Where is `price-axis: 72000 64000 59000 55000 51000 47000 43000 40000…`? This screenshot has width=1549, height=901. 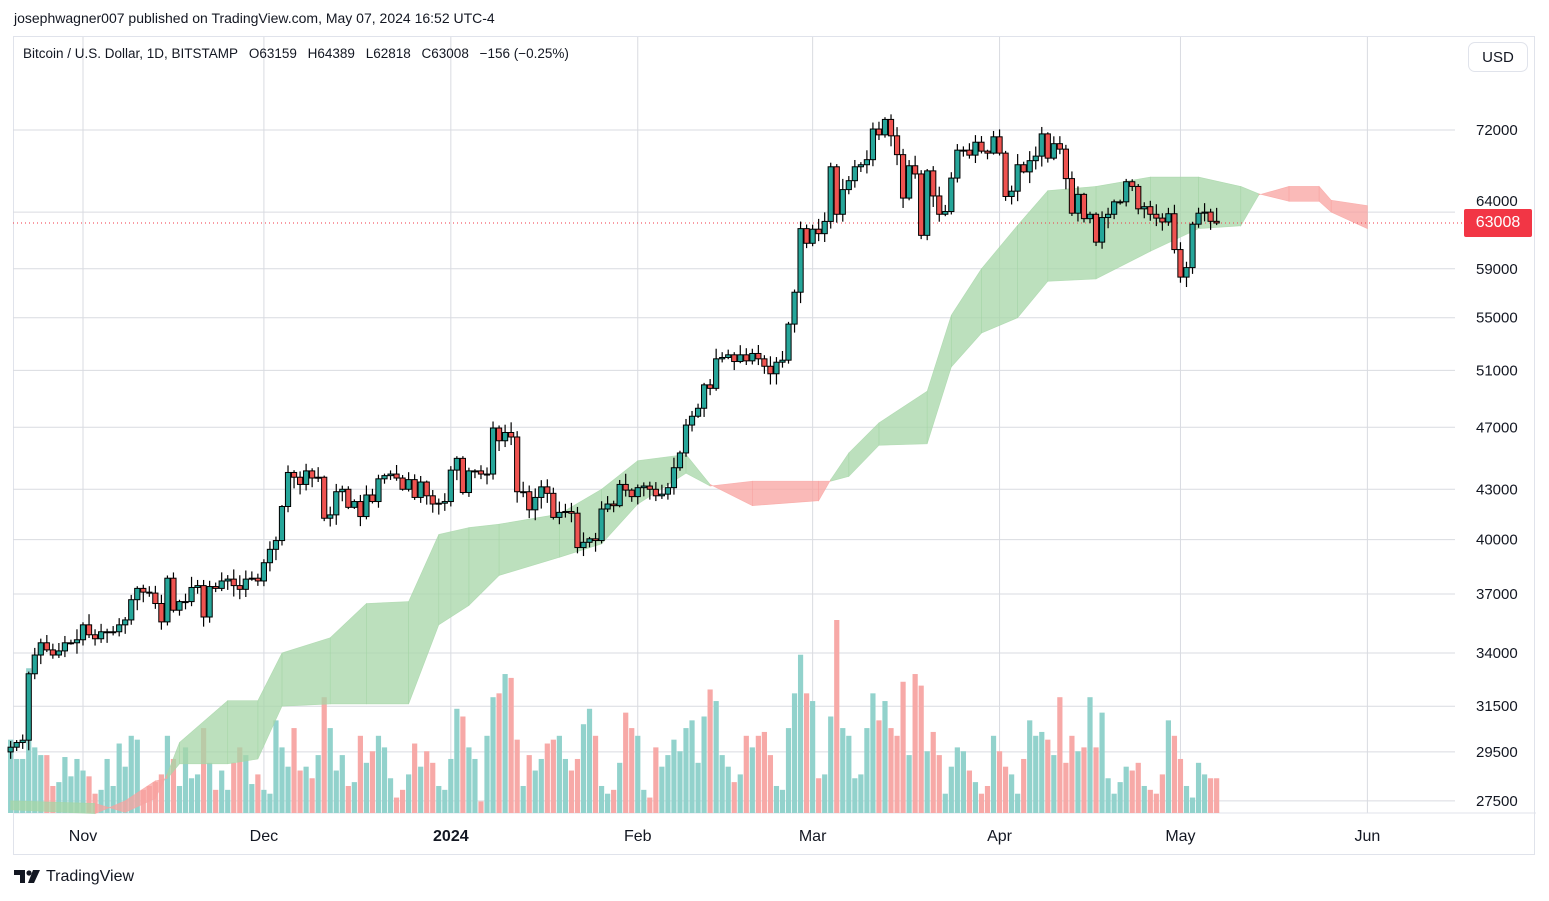
price-axis: 72000 64000 59000 55000 51000 47000 43000 40000… is located at coordinates (1497, 466).